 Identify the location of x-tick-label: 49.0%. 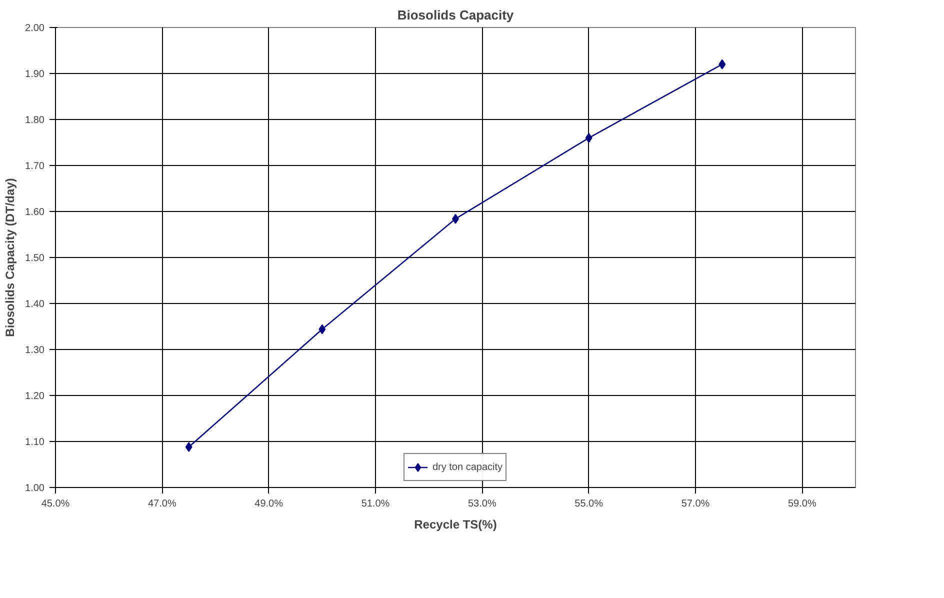
(269, 504).